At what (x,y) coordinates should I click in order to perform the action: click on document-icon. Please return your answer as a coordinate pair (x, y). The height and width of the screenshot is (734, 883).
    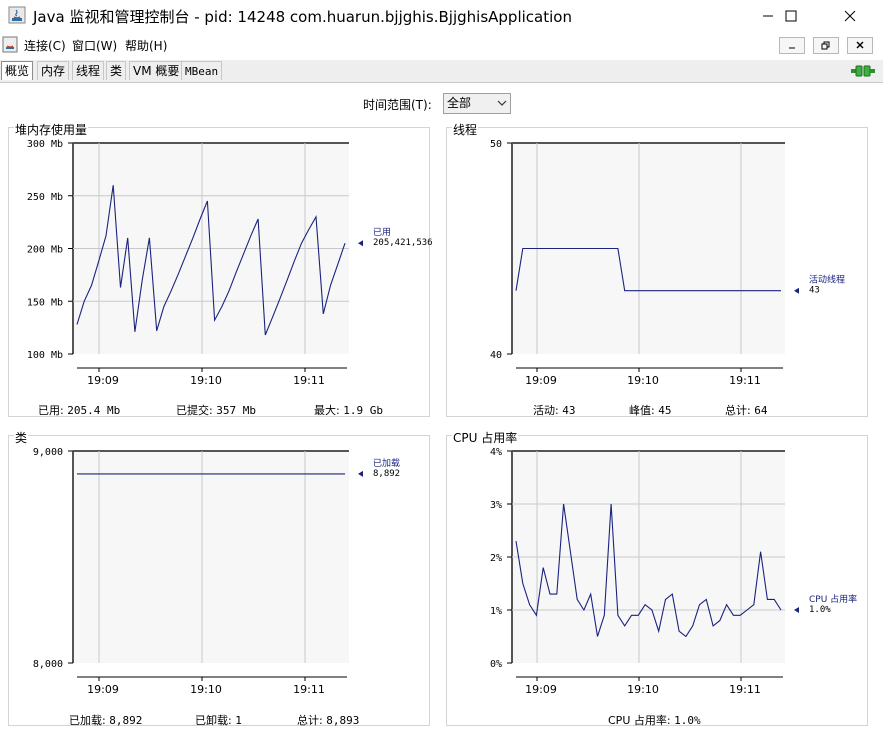
    Looking at the image, I should click on (10, 44).